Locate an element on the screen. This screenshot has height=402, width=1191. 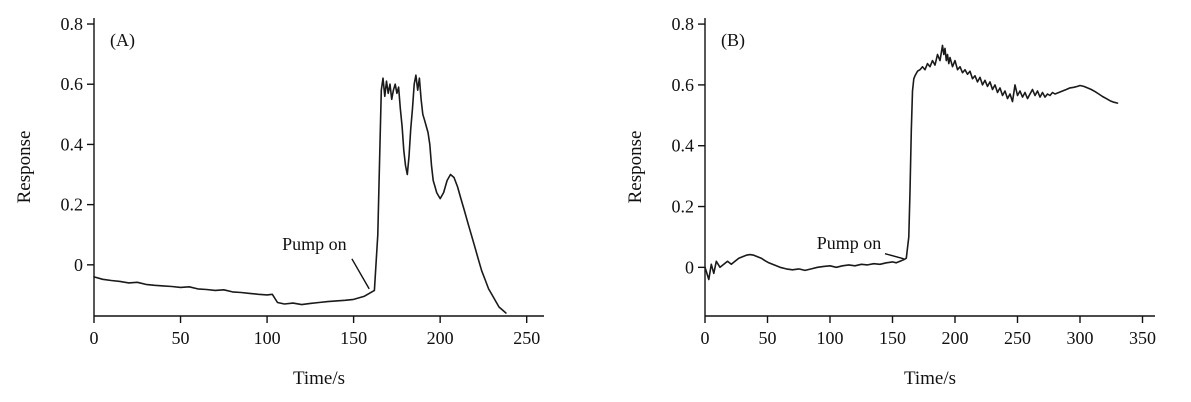
x-tick-label: 350 is located at coordinates (1142, 338).